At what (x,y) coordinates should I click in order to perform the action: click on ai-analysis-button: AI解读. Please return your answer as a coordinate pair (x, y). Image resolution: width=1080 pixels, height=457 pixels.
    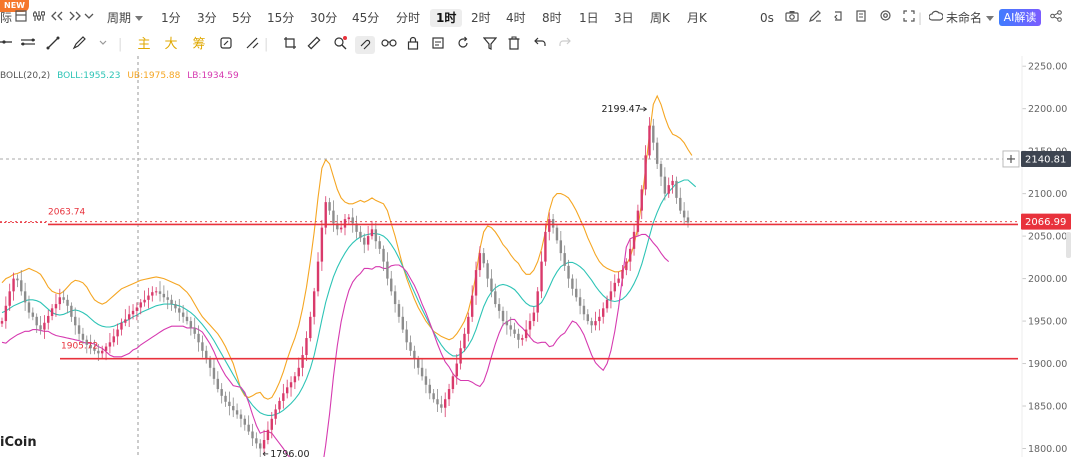
    Looking at the image, I should click on (1020, 17).